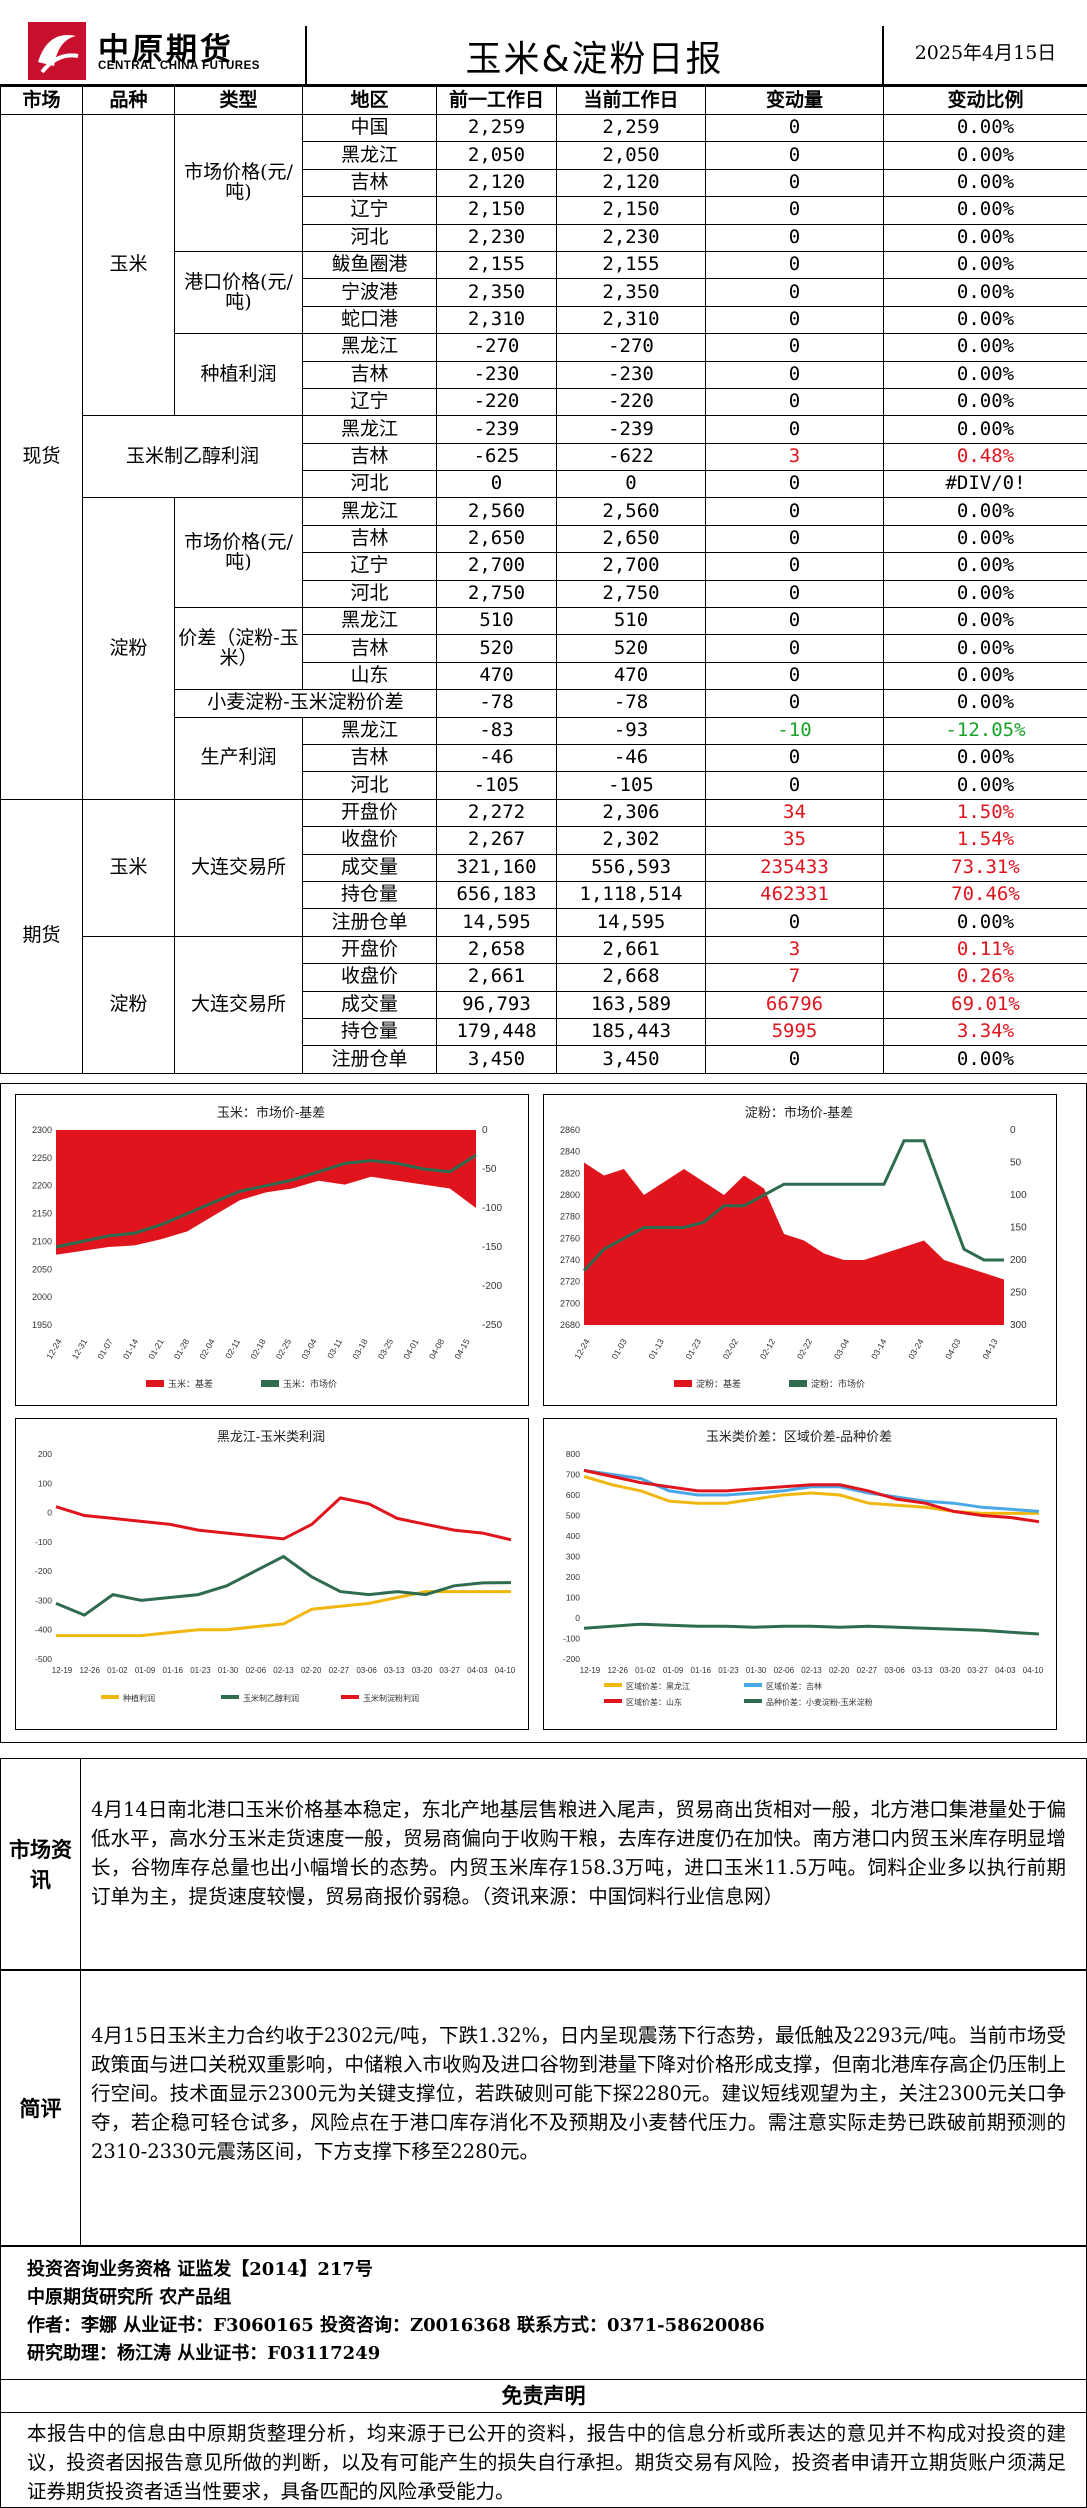 This screenshot has height=2508, width=1087. Describe the element at coordinates (266, 1201) in the screenshot. I see `price-line` at that location.